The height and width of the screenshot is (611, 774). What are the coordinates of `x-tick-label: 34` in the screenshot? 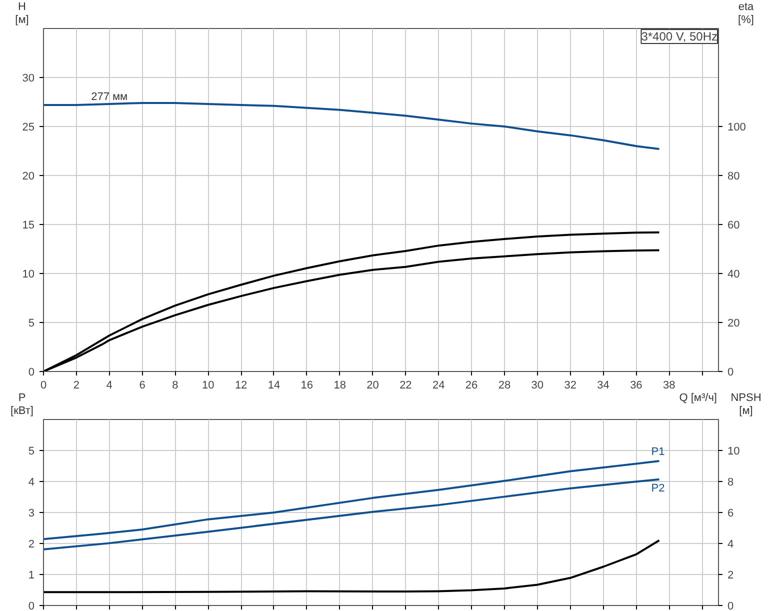 It's located at (603, 386).